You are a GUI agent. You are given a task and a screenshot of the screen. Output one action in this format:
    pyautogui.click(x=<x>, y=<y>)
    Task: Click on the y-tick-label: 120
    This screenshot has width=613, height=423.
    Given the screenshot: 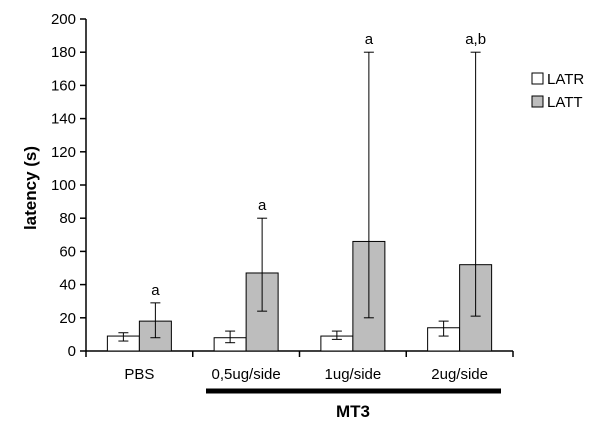 What is the action you would take?
    pyautogui.click(x=63, y=152)
    